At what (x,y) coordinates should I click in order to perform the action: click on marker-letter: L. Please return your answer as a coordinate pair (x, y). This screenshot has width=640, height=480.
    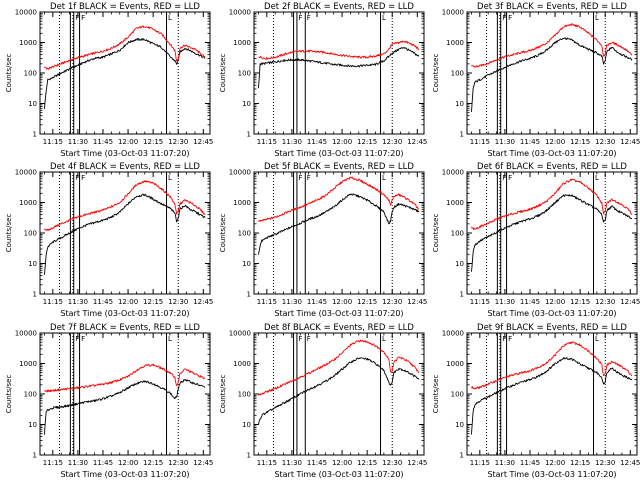
    Looking at the image, I should click on (597, 339).